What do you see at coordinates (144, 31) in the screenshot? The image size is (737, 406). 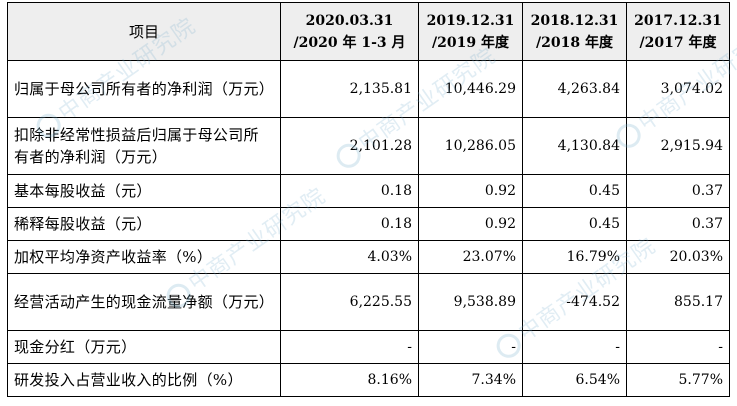 I see `header-item: 项目` at bounding box center [144, 31].